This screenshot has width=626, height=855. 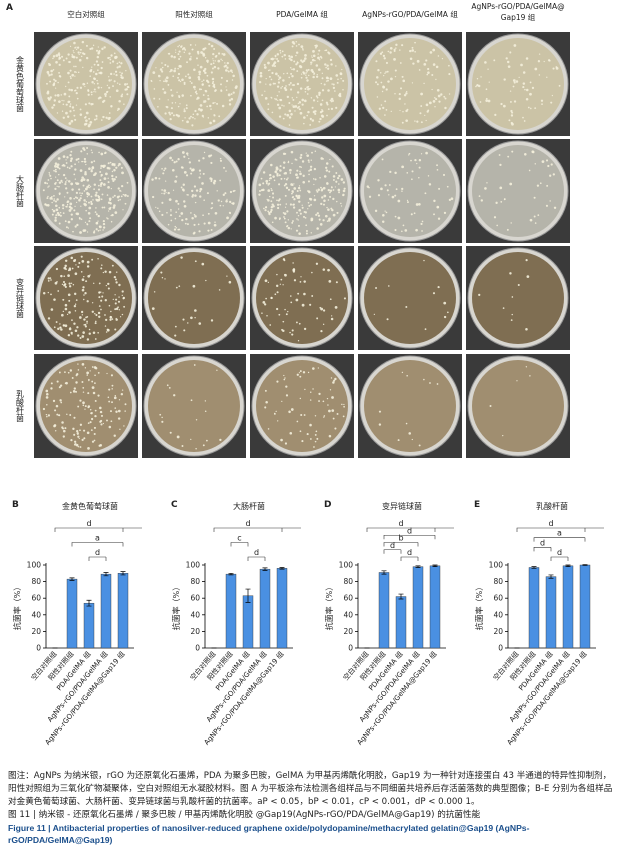 I want to click on significance-bracket, so click(x=98, y=529).